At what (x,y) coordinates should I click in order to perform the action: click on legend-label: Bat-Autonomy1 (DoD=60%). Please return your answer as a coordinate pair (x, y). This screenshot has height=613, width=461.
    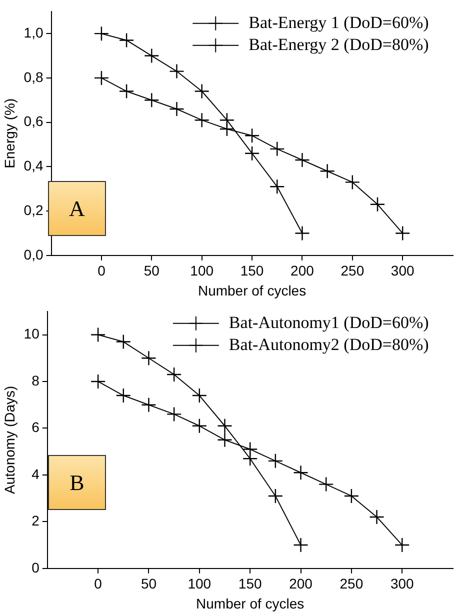
    Looking at the image, I should click on (328, 322).